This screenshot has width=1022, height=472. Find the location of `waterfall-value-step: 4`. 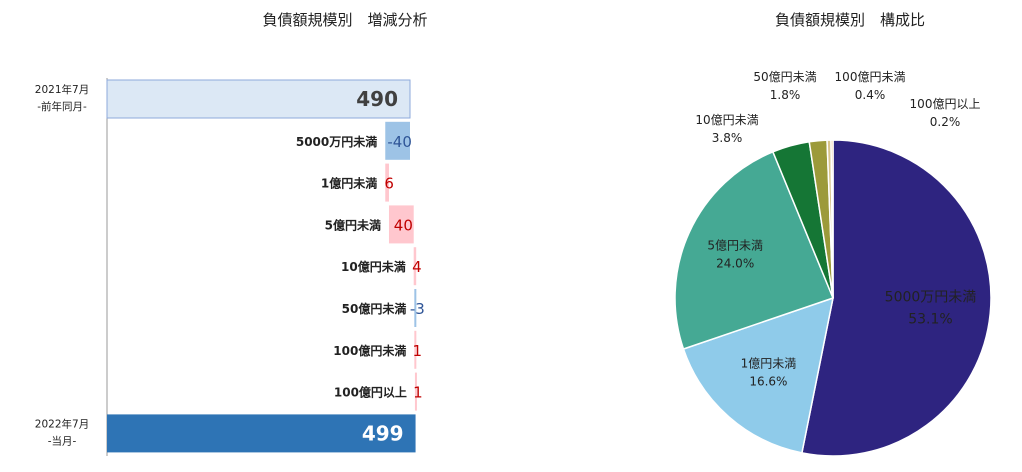

waterfall-value-step: 4 is located at coordinates (417, 267).